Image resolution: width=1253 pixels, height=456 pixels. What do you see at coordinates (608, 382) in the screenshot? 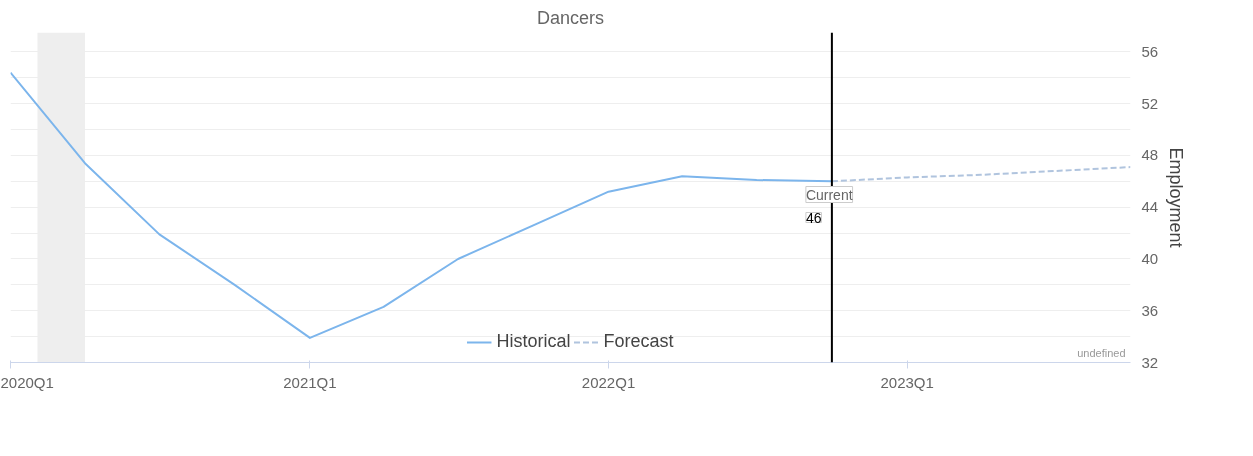
I see `x-tick-label: 2022Q1` at bounding box center [608, 382].